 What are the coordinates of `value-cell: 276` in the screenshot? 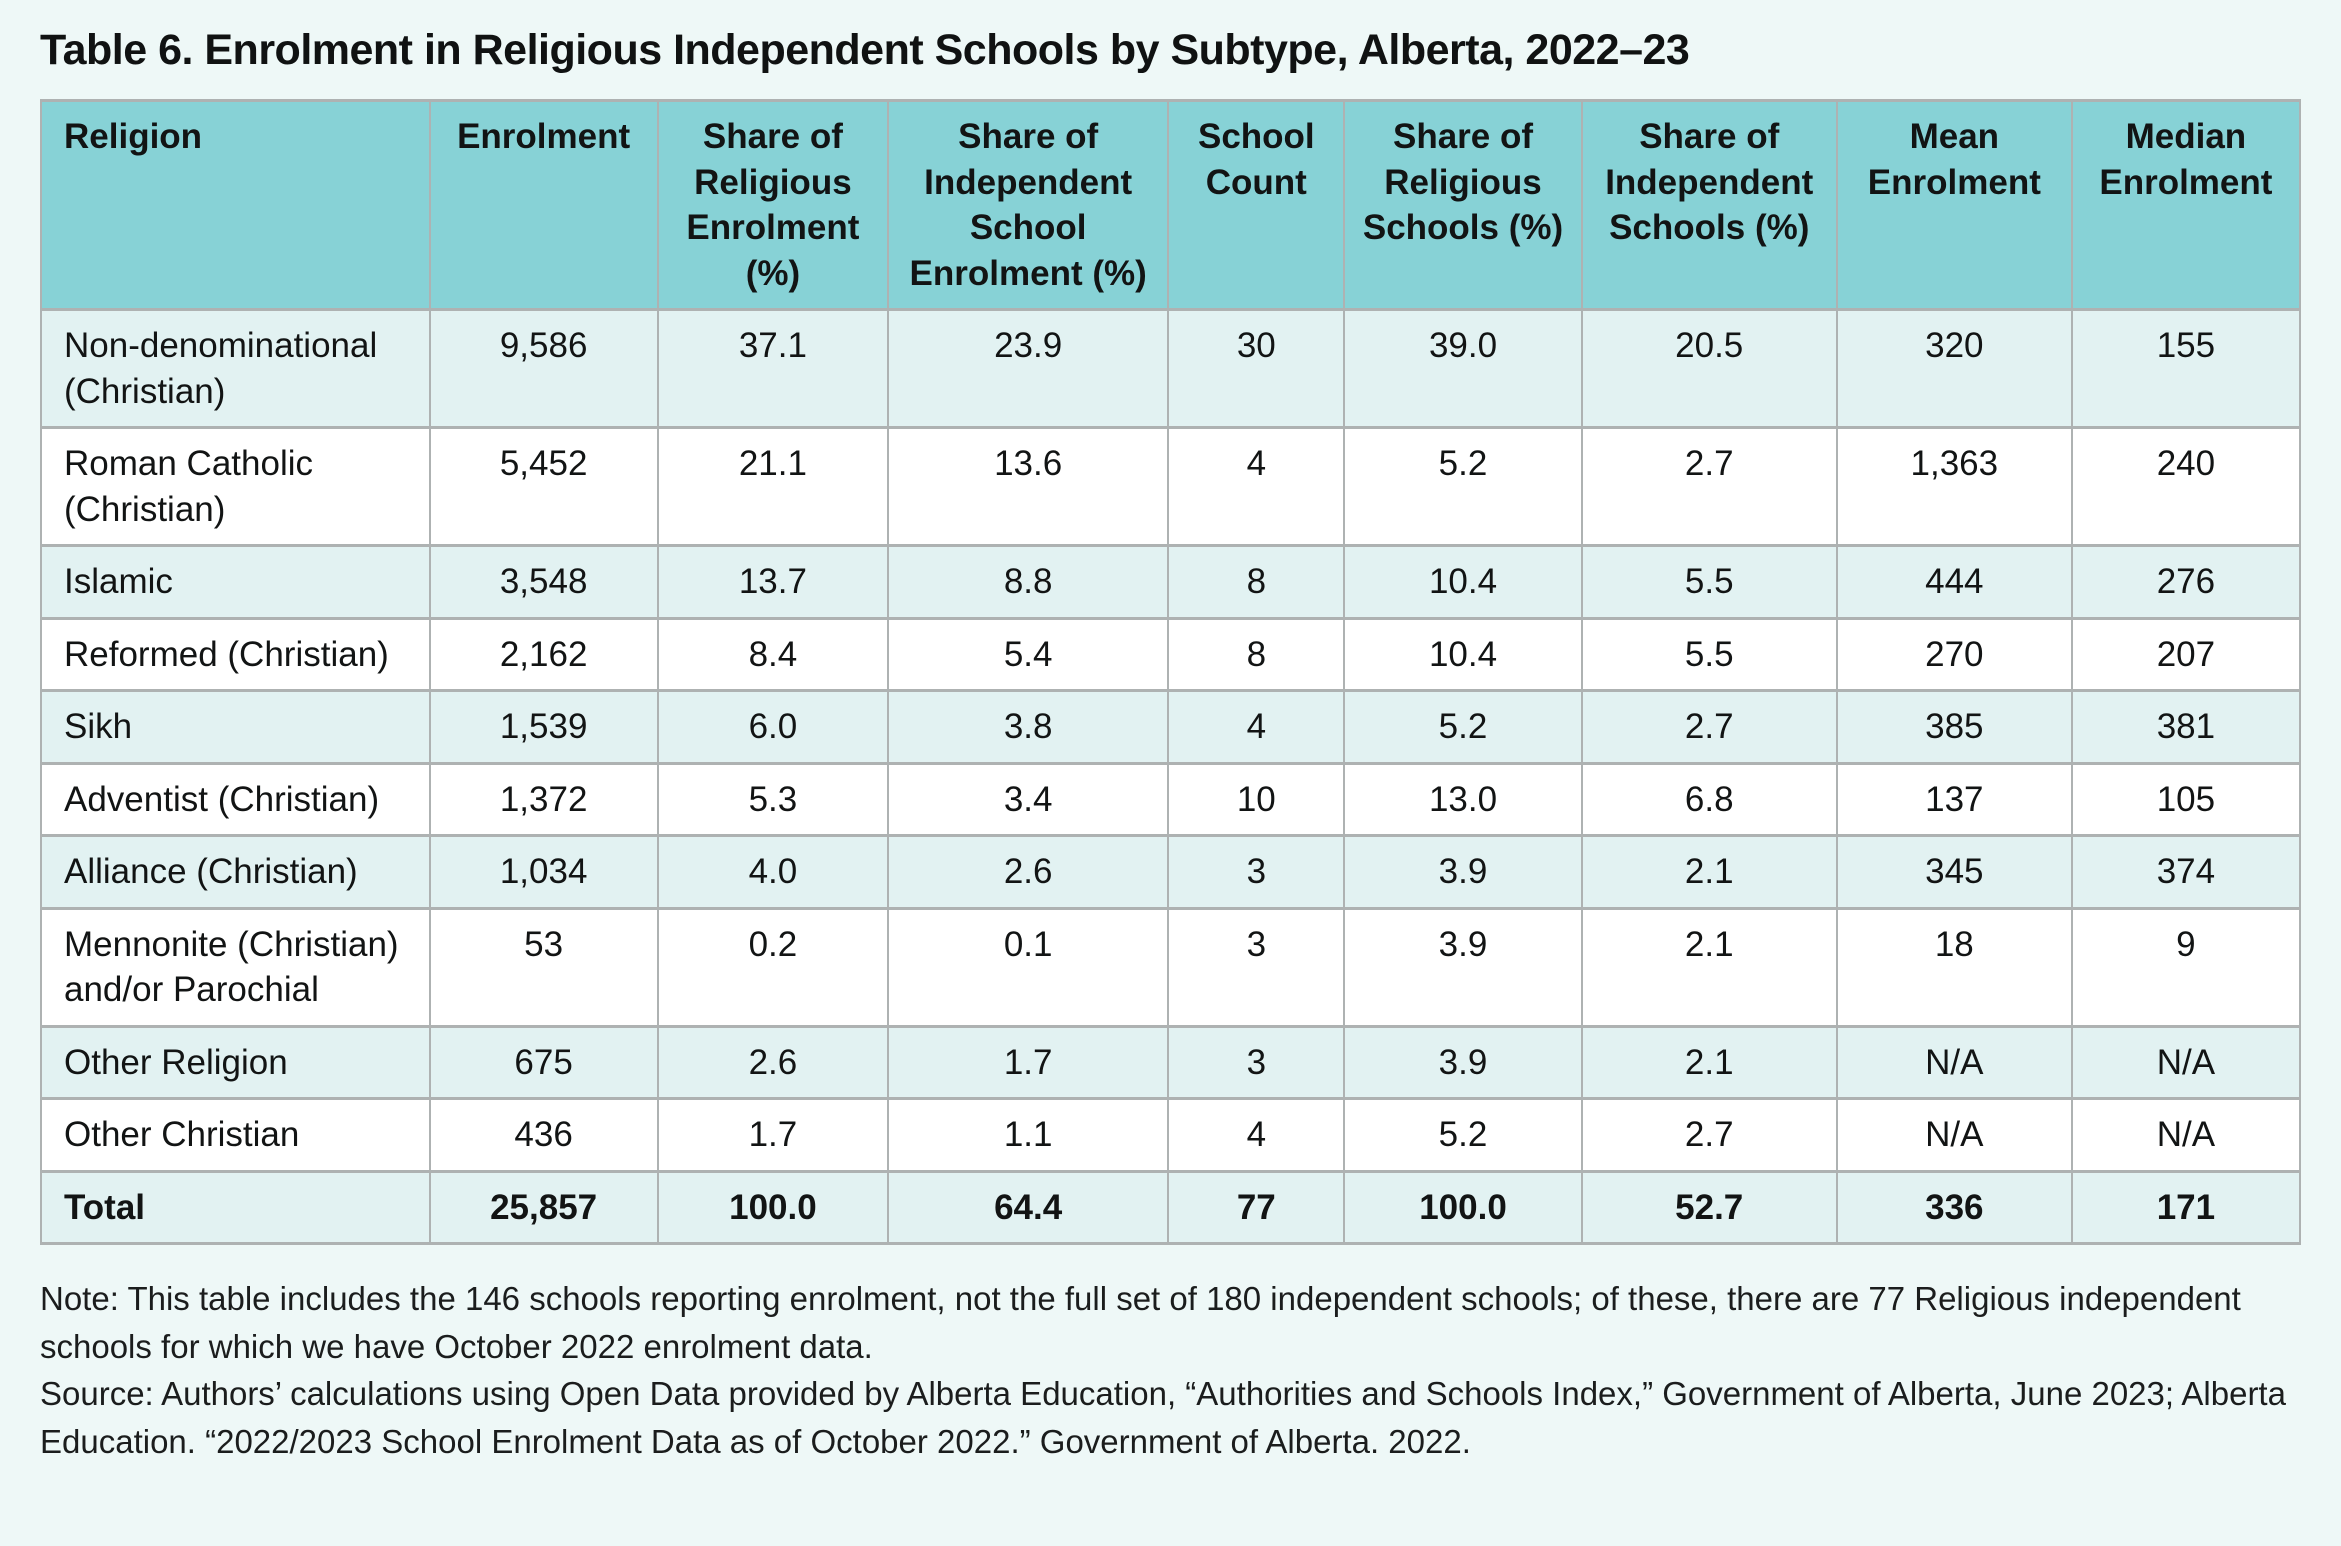 It's located at (2186, 582).